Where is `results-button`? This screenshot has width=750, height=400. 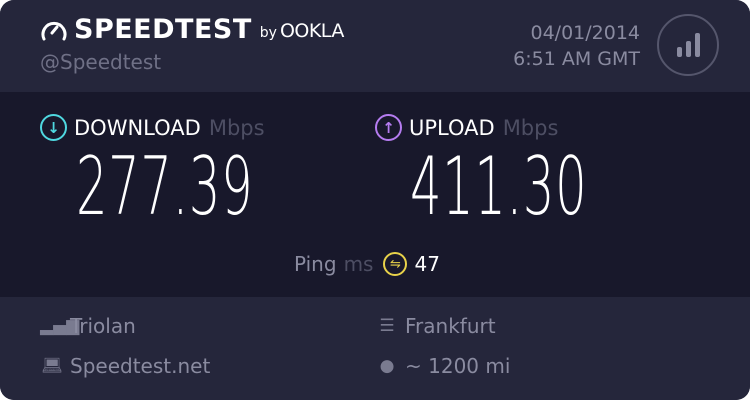
results-button is located at coordinates (688, 45).